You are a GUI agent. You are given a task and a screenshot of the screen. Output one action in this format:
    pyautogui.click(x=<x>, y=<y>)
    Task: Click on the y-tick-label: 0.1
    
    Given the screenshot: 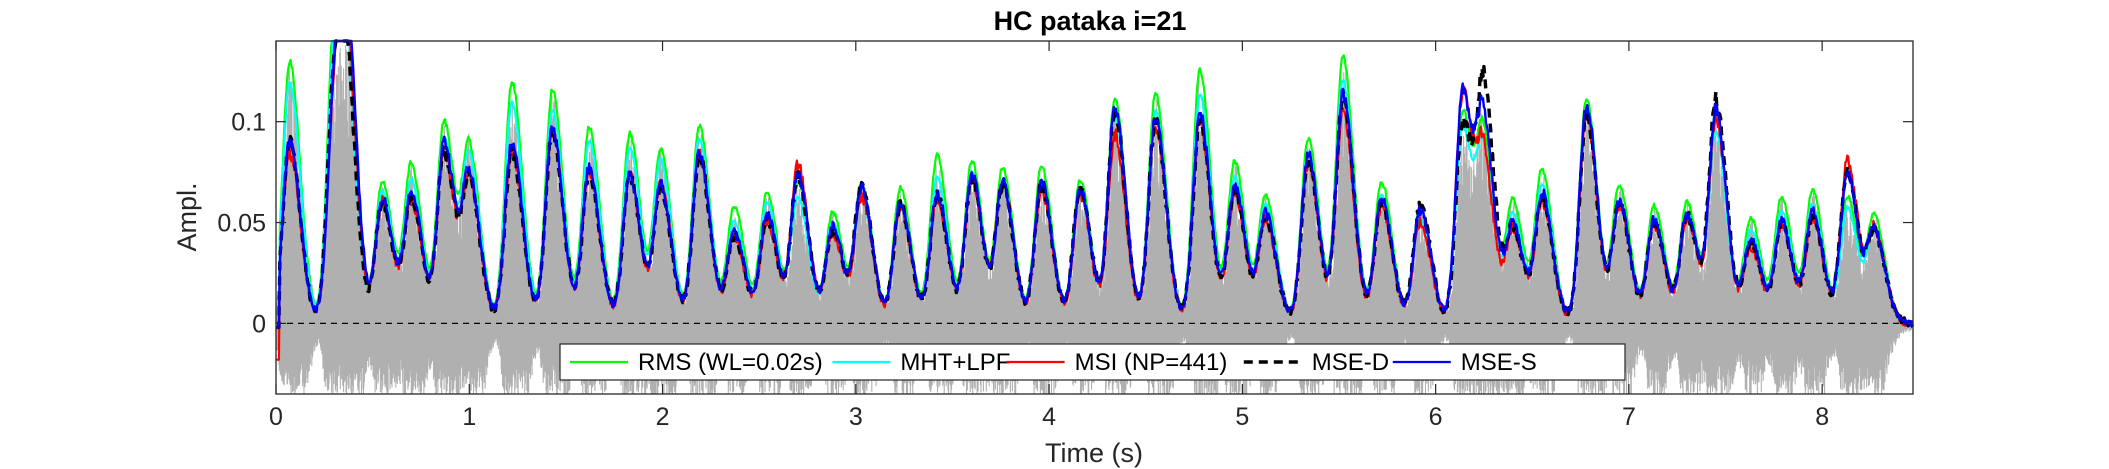 What is the action you would take?
    pyautogui.click(x=248, y=123)
    